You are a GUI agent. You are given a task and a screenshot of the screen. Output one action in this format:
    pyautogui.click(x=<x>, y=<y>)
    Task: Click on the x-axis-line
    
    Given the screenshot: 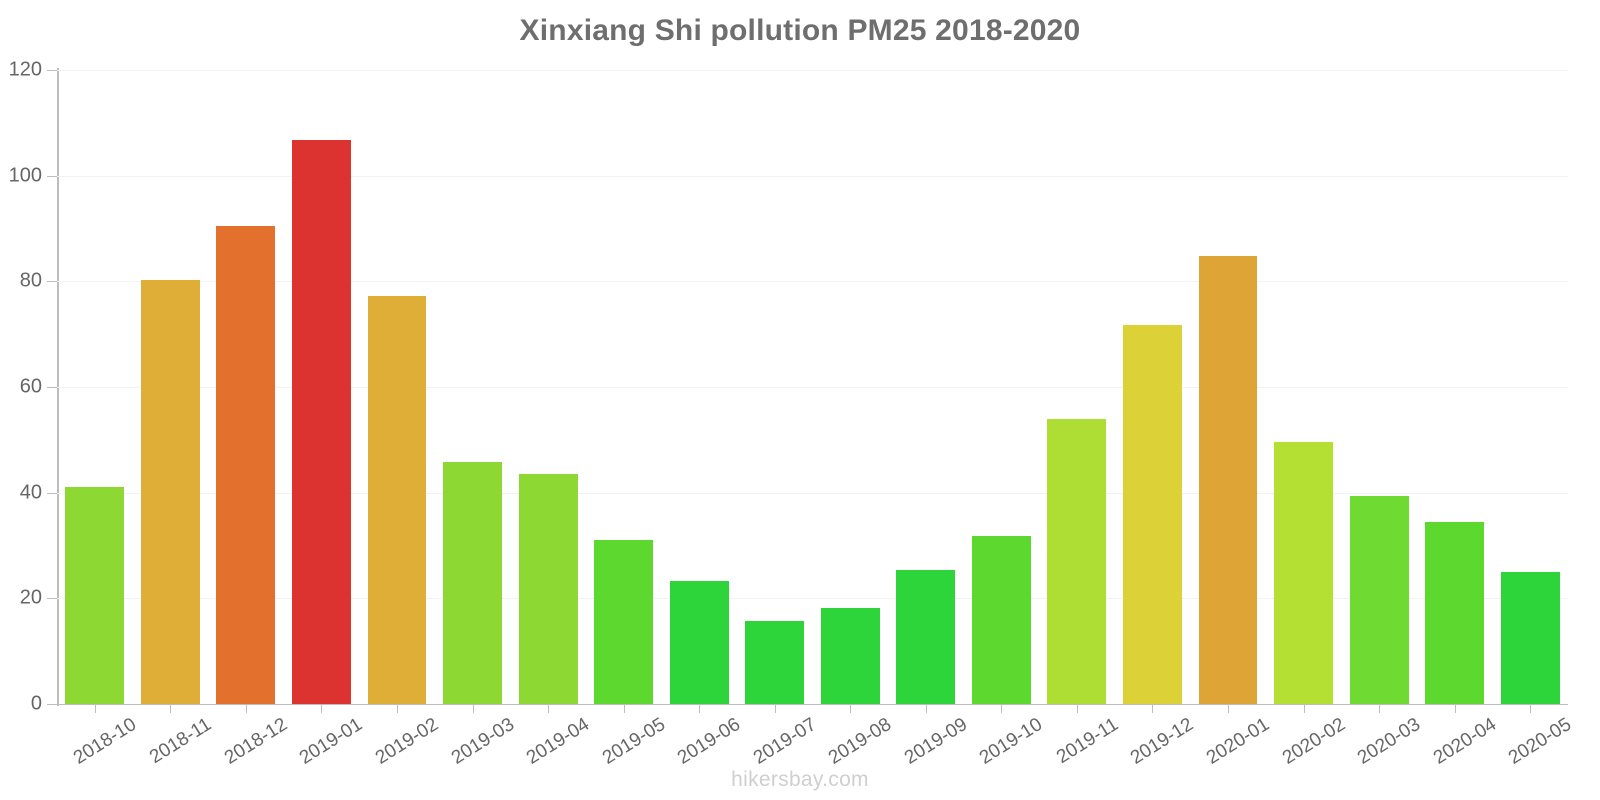 What is the action you would take?
    pyautogui.click(x=807, y=704)
    